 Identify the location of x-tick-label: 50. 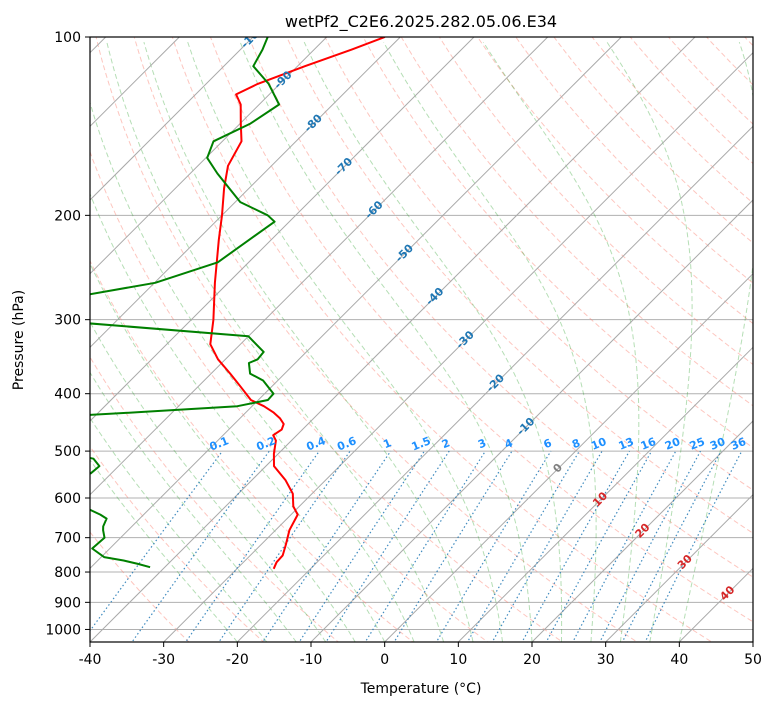
(753, 660).